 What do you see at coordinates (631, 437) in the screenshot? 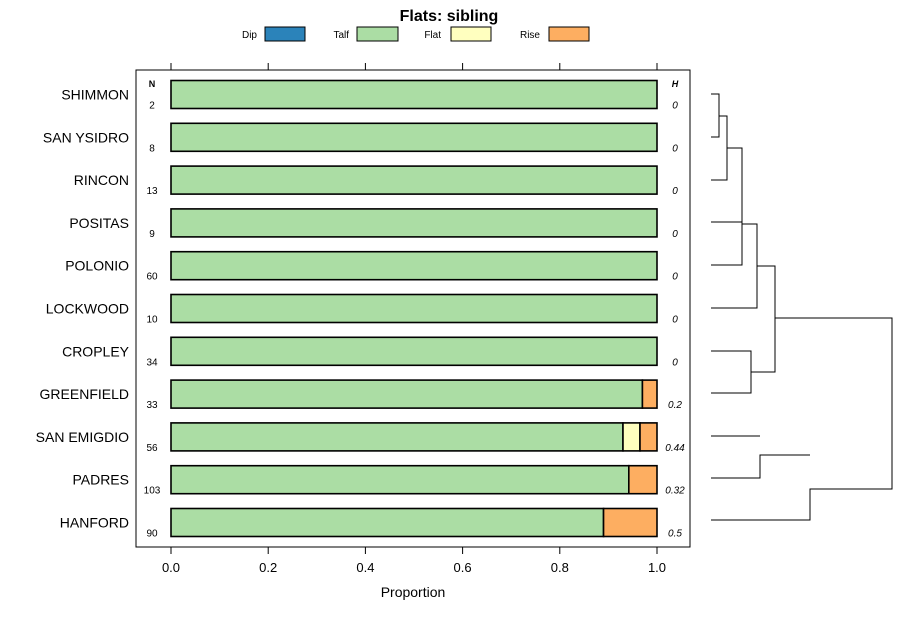
I see `bar-segment-flat` at bounding box center [631, 437].